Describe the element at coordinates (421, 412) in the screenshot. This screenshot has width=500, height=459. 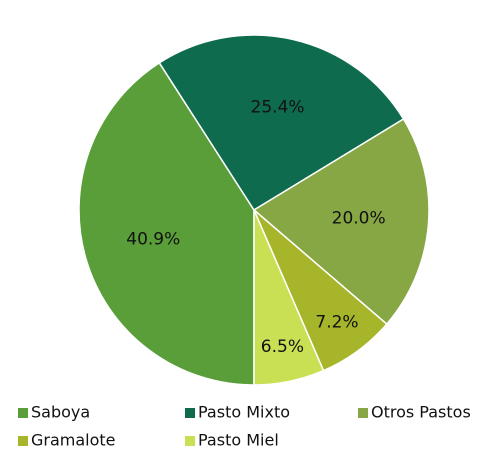
I see `legend-label: Otros Pastos` at that location.